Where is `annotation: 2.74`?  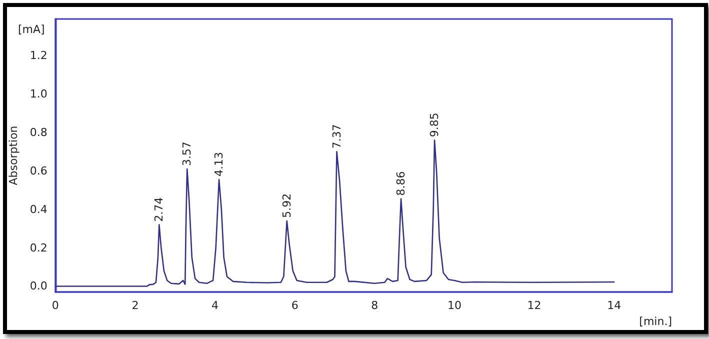 annotation: 2.74 is located at coordinates (159, 209).